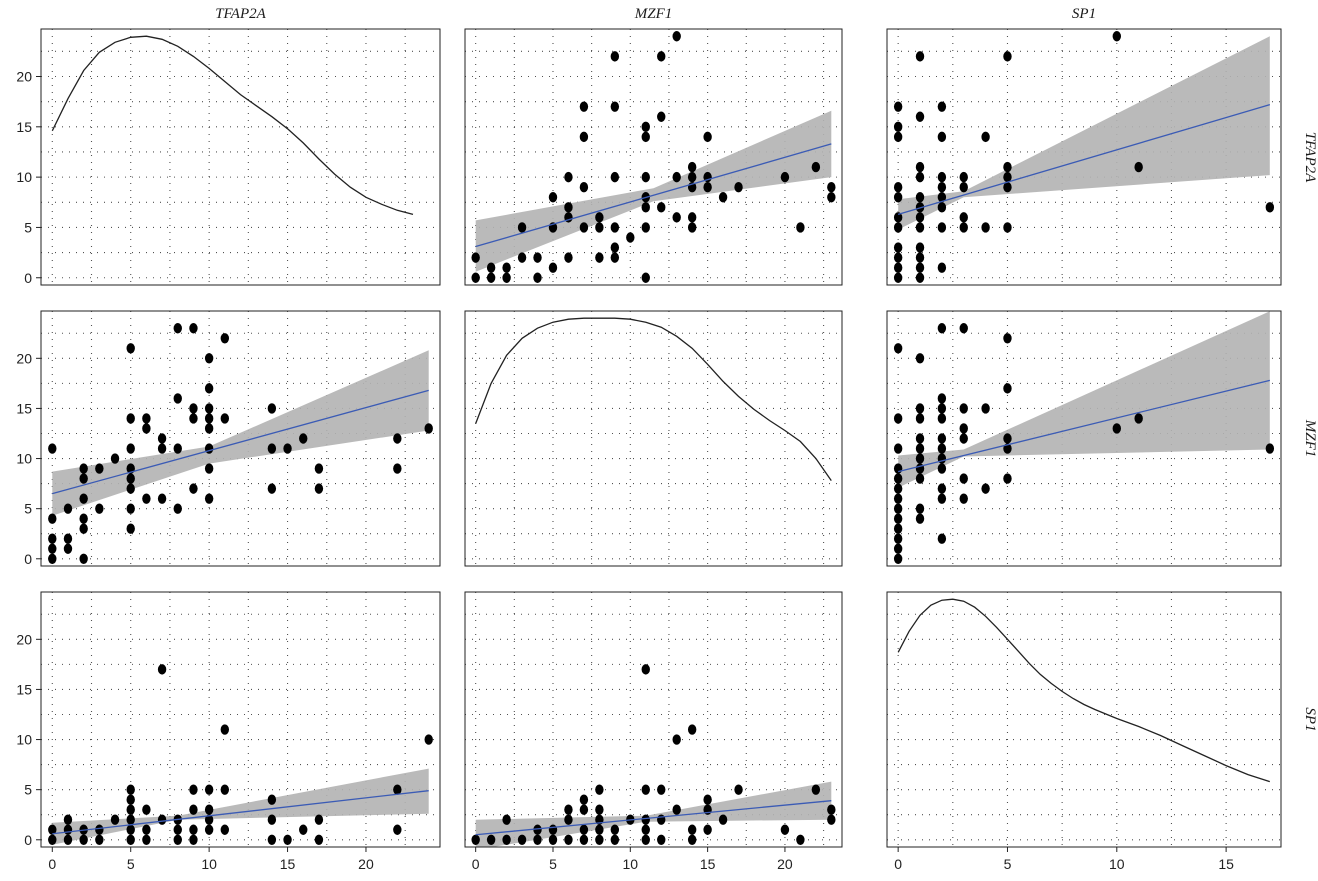 The image size is (1318, 881). I want to click on panel-mzf1-vs-sp1, so click(1084, 438).